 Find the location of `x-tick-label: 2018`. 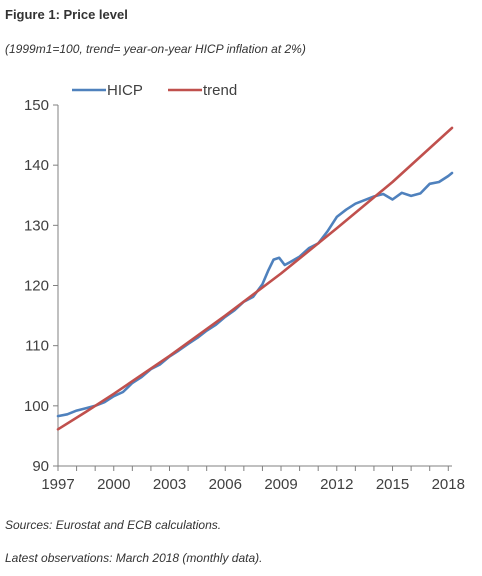

x-tick-label: 2018 is located at coordinates (448, 484).